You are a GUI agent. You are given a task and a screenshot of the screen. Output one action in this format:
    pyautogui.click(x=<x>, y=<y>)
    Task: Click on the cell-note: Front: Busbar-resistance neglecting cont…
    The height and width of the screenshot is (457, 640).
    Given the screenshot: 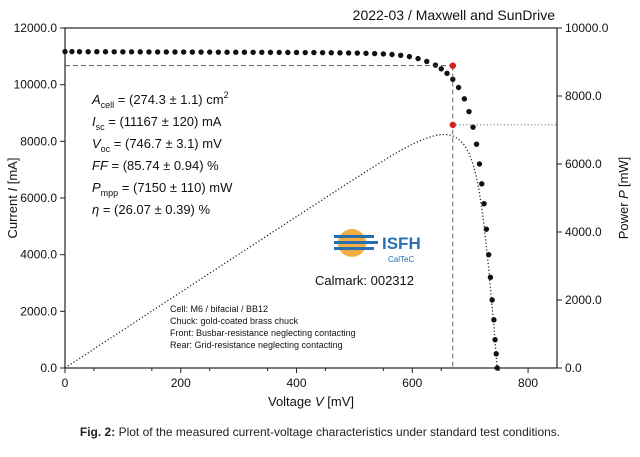 What is the action you would take?
    pyautogui.click(x=263, y=333)
    